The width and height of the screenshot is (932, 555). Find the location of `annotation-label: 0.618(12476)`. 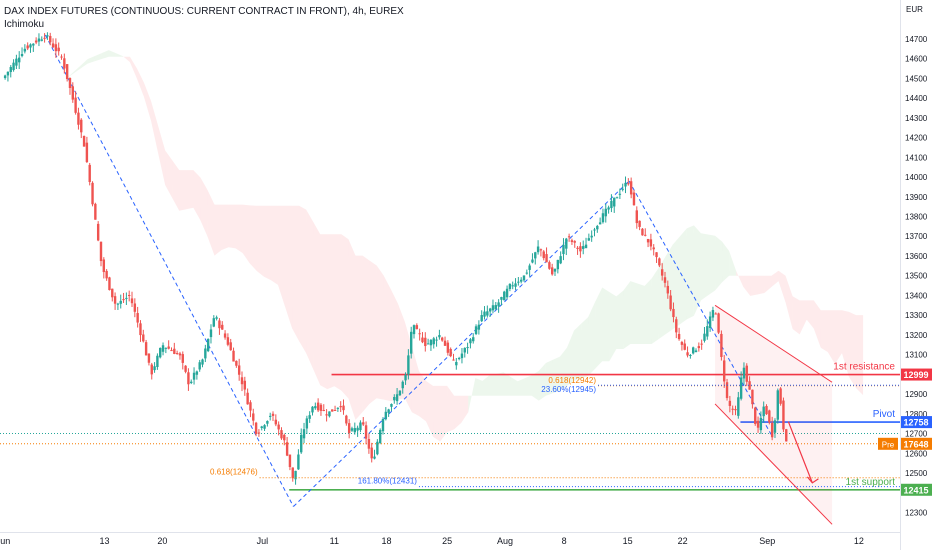

annotation-label: 0.618(12476) is located at coordinates (234, 472).